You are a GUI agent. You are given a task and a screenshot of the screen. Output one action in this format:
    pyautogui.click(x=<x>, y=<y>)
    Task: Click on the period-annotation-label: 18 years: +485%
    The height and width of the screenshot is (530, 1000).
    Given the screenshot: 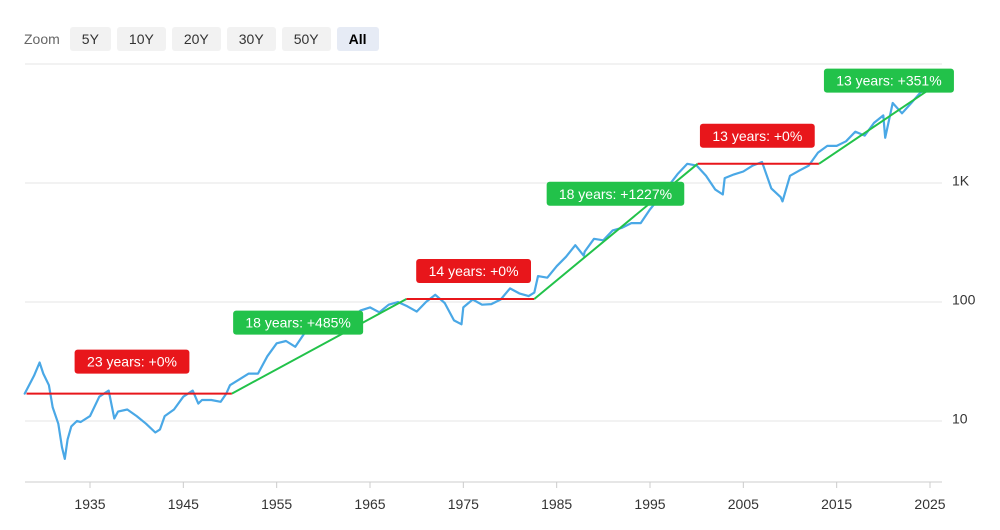 What is the action you would take?
    pyautogui.click(x=297, y=323)
    